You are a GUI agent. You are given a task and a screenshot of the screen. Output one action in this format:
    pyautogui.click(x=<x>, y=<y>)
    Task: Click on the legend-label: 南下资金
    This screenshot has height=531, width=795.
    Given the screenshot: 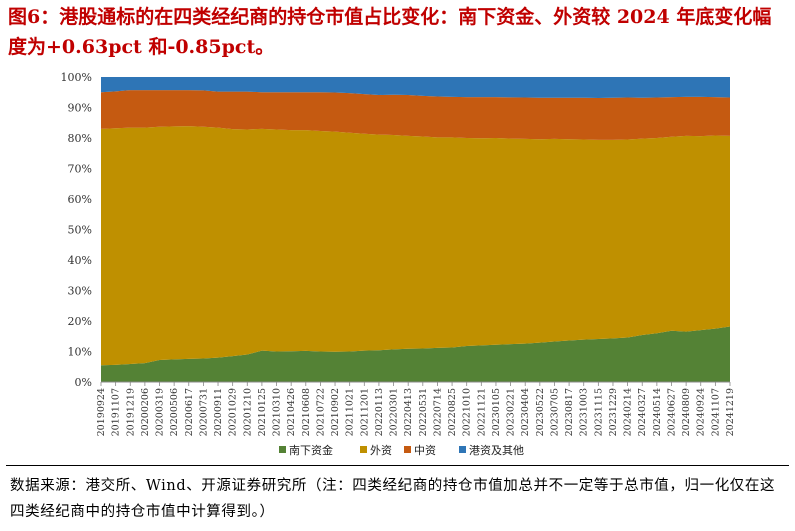 What is the action you would take?
    pyautogui.click(x=311, y=450)
    